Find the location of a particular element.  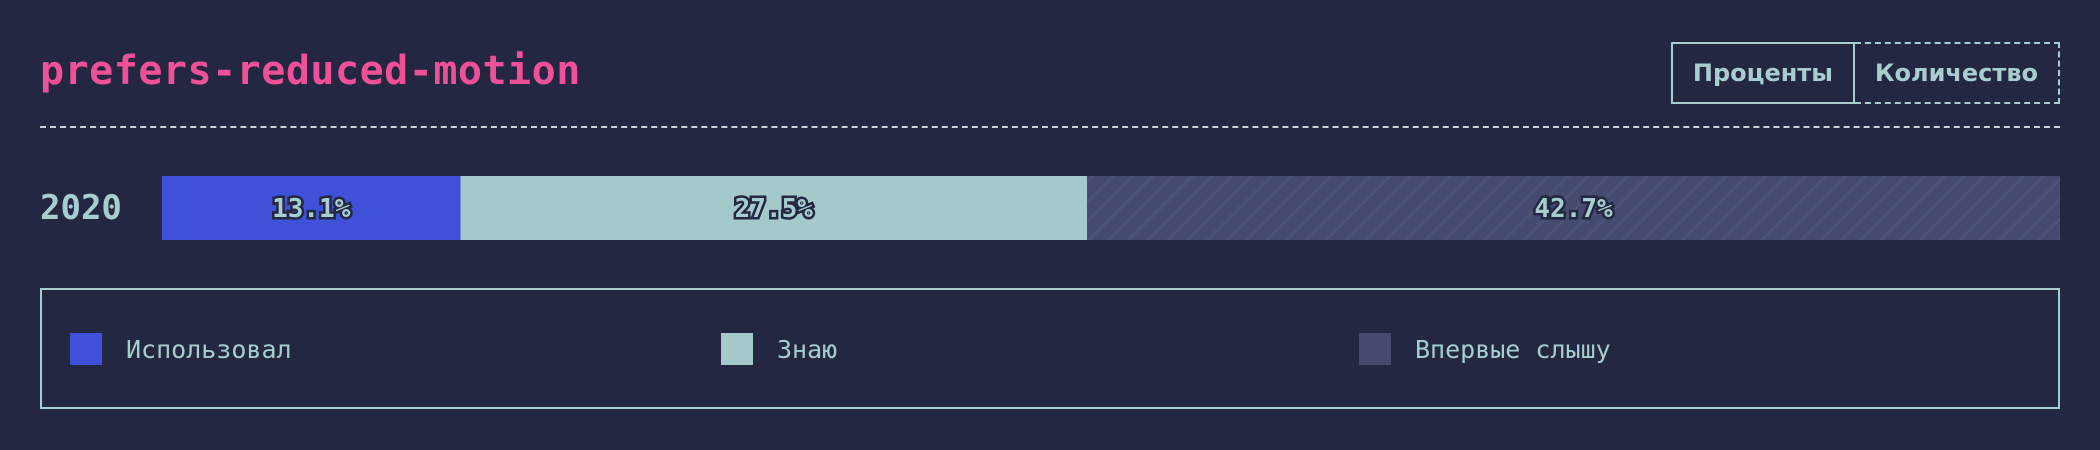

bar-segment-never-heard is located at coordinates (1573, 208).